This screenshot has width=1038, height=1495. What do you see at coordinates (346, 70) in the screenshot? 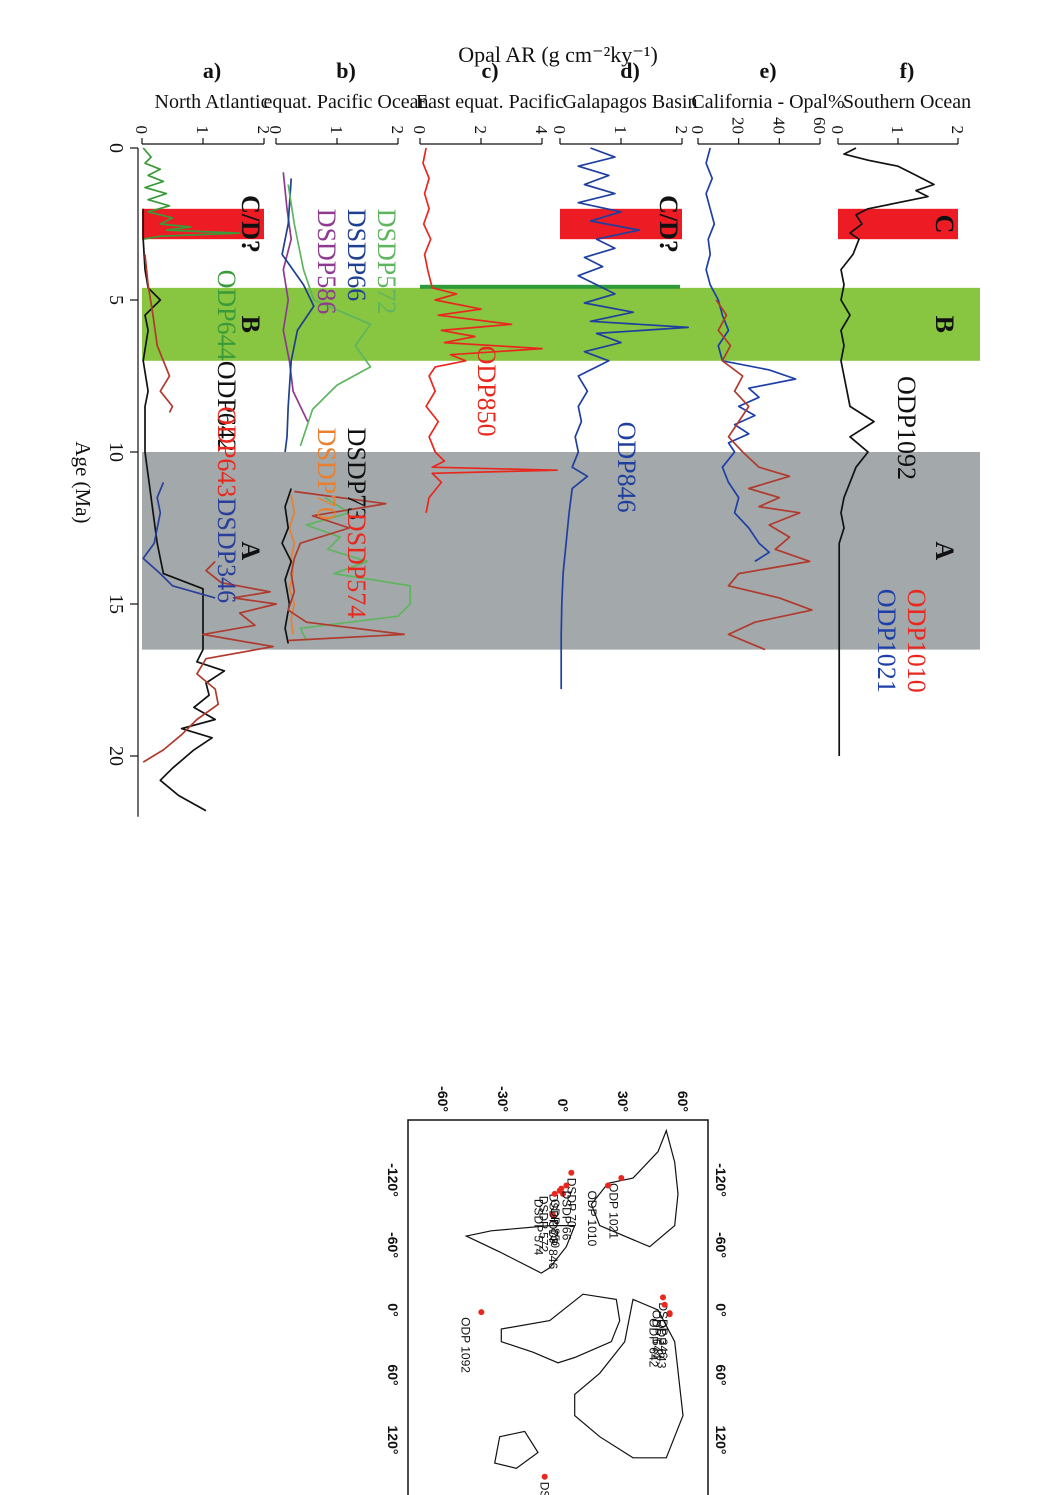
I see `panel-letter: b)` at bounding box center [346, 70].